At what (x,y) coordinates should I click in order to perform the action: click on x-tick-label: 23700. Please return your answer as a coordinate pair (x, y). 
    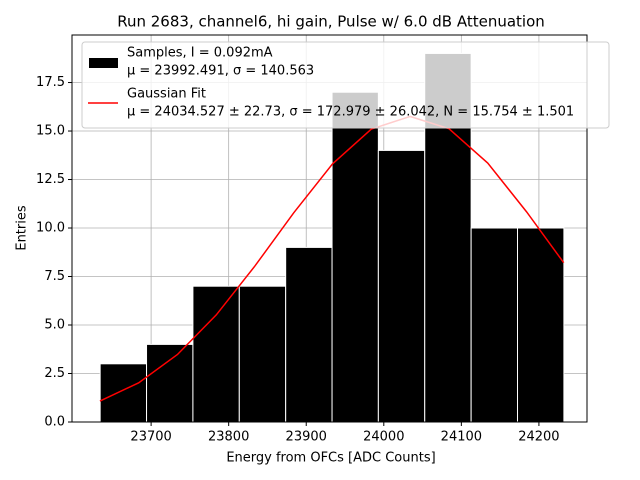
    Looking at the image, I should click on (150, 437).